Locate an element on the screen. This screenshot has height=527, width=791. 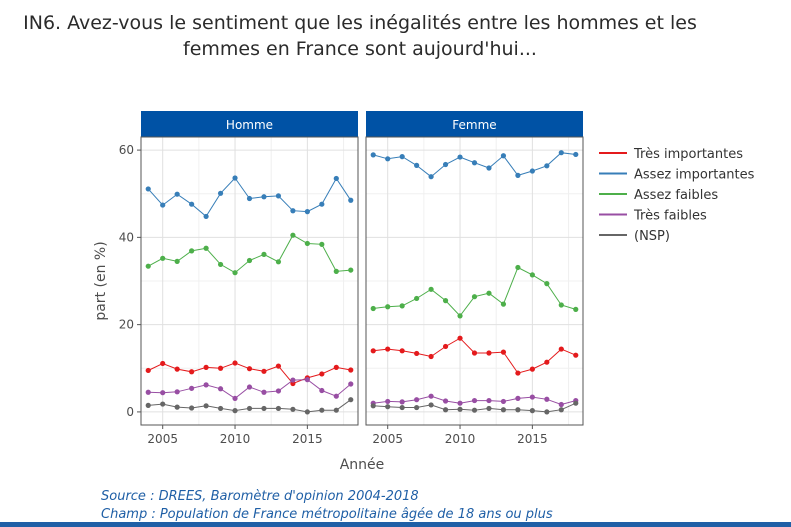
x-axis-title: Année is located at coordinates (362, 465).